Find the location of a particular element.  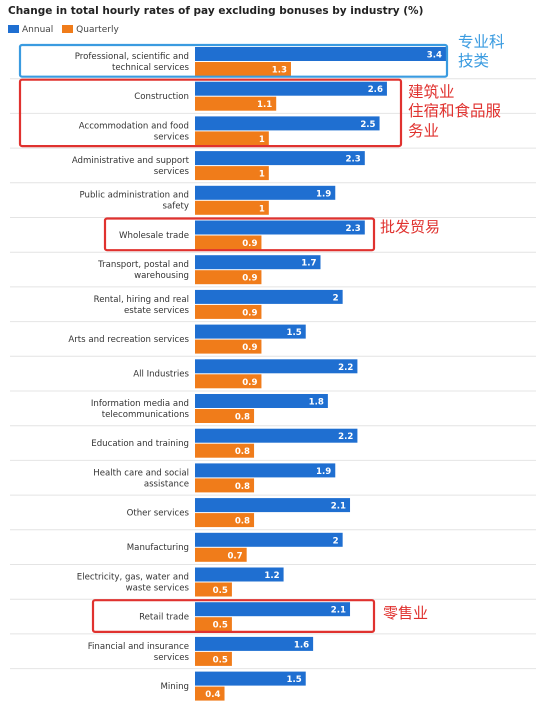

data-label-annual: 2.1 is located at coordinates (338, 611).